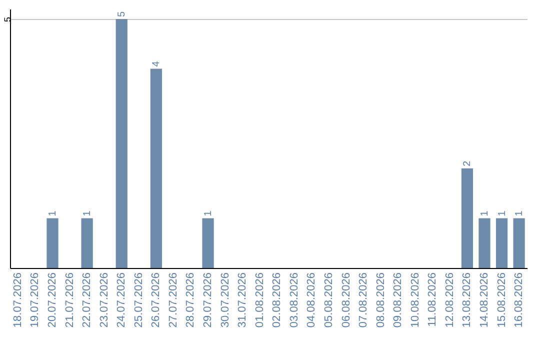 This screenshot has width=540, height=340. What do you see at coordinates (87, 300) in the screenshot?
I see `x-tick-label: 22.07.2026` at bounding box center [87, 300].